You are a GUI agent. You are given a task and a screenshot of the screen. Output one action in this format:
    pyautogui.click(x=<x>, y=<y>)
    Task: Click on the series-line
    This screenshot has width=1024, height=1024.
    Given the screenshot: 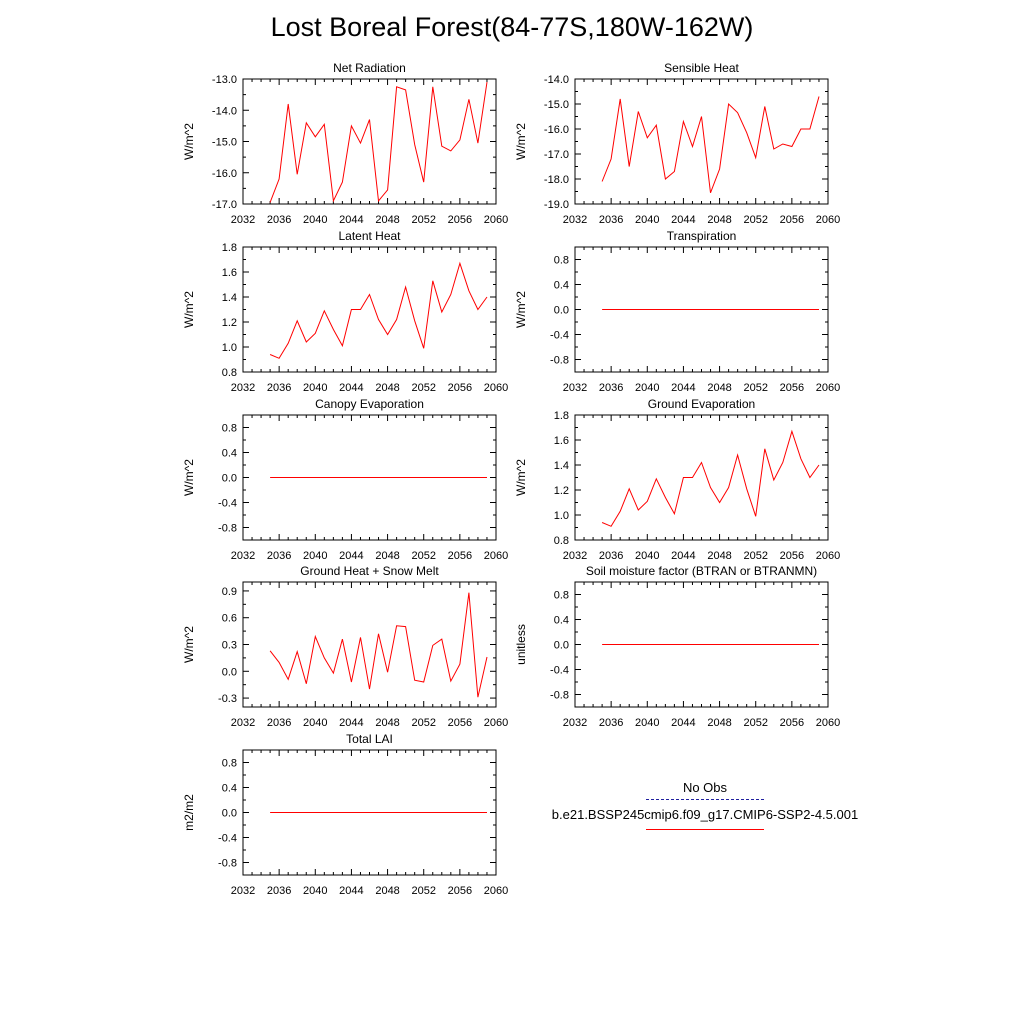 What is the action you would take?
    pyautogui.click(x=710, y=144)
    